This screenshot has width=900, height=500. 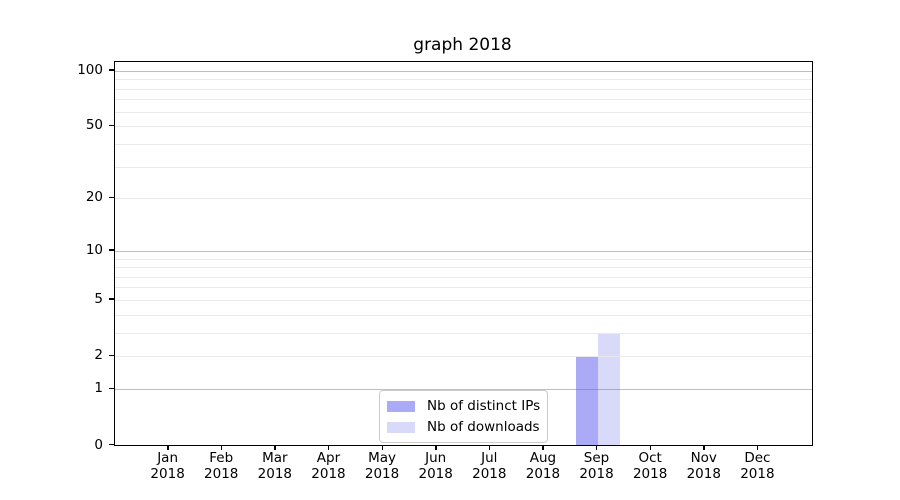 I want to click on x-tick-month: Dec, so click(x=757, y=458).